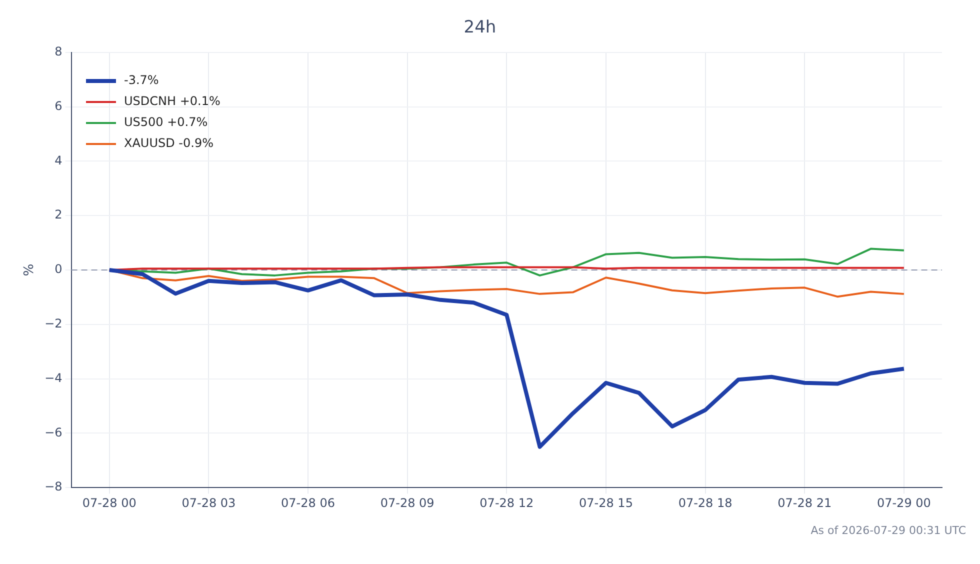 This screenshot has width=980, height=564. I want to click on x-tick-label: 07-28 00, so click(109, 503).